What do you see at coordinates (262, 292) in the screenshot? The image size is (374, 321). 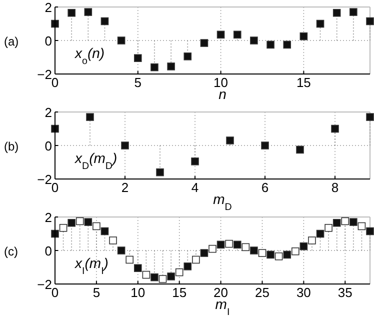 I see `x-tick-label: 25` at bounding box center [262, 292].